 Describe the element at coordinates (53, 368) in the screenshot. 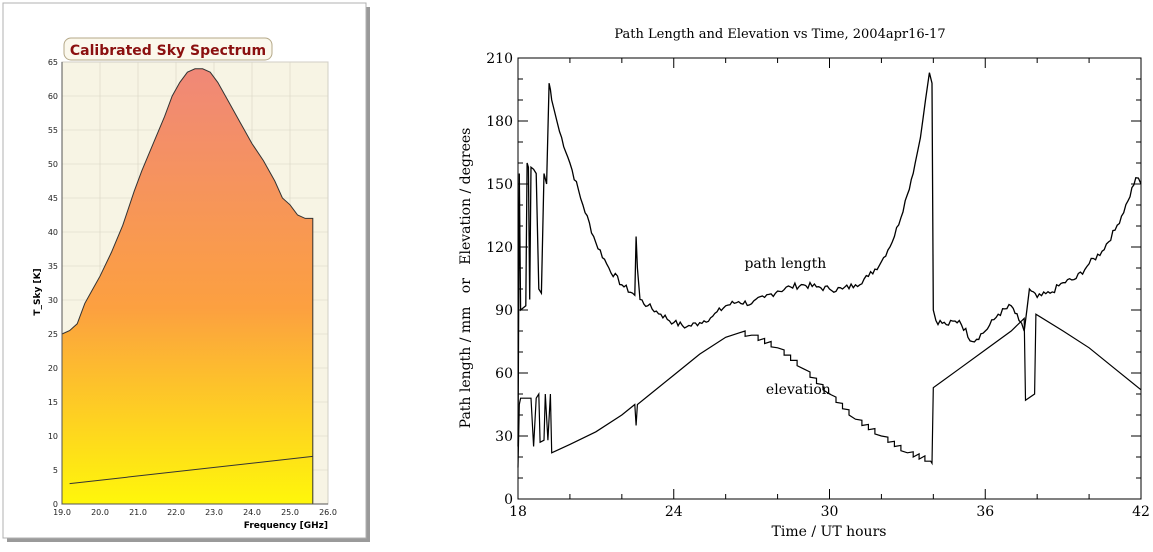

I see `y-tick-label: 20` at that location.